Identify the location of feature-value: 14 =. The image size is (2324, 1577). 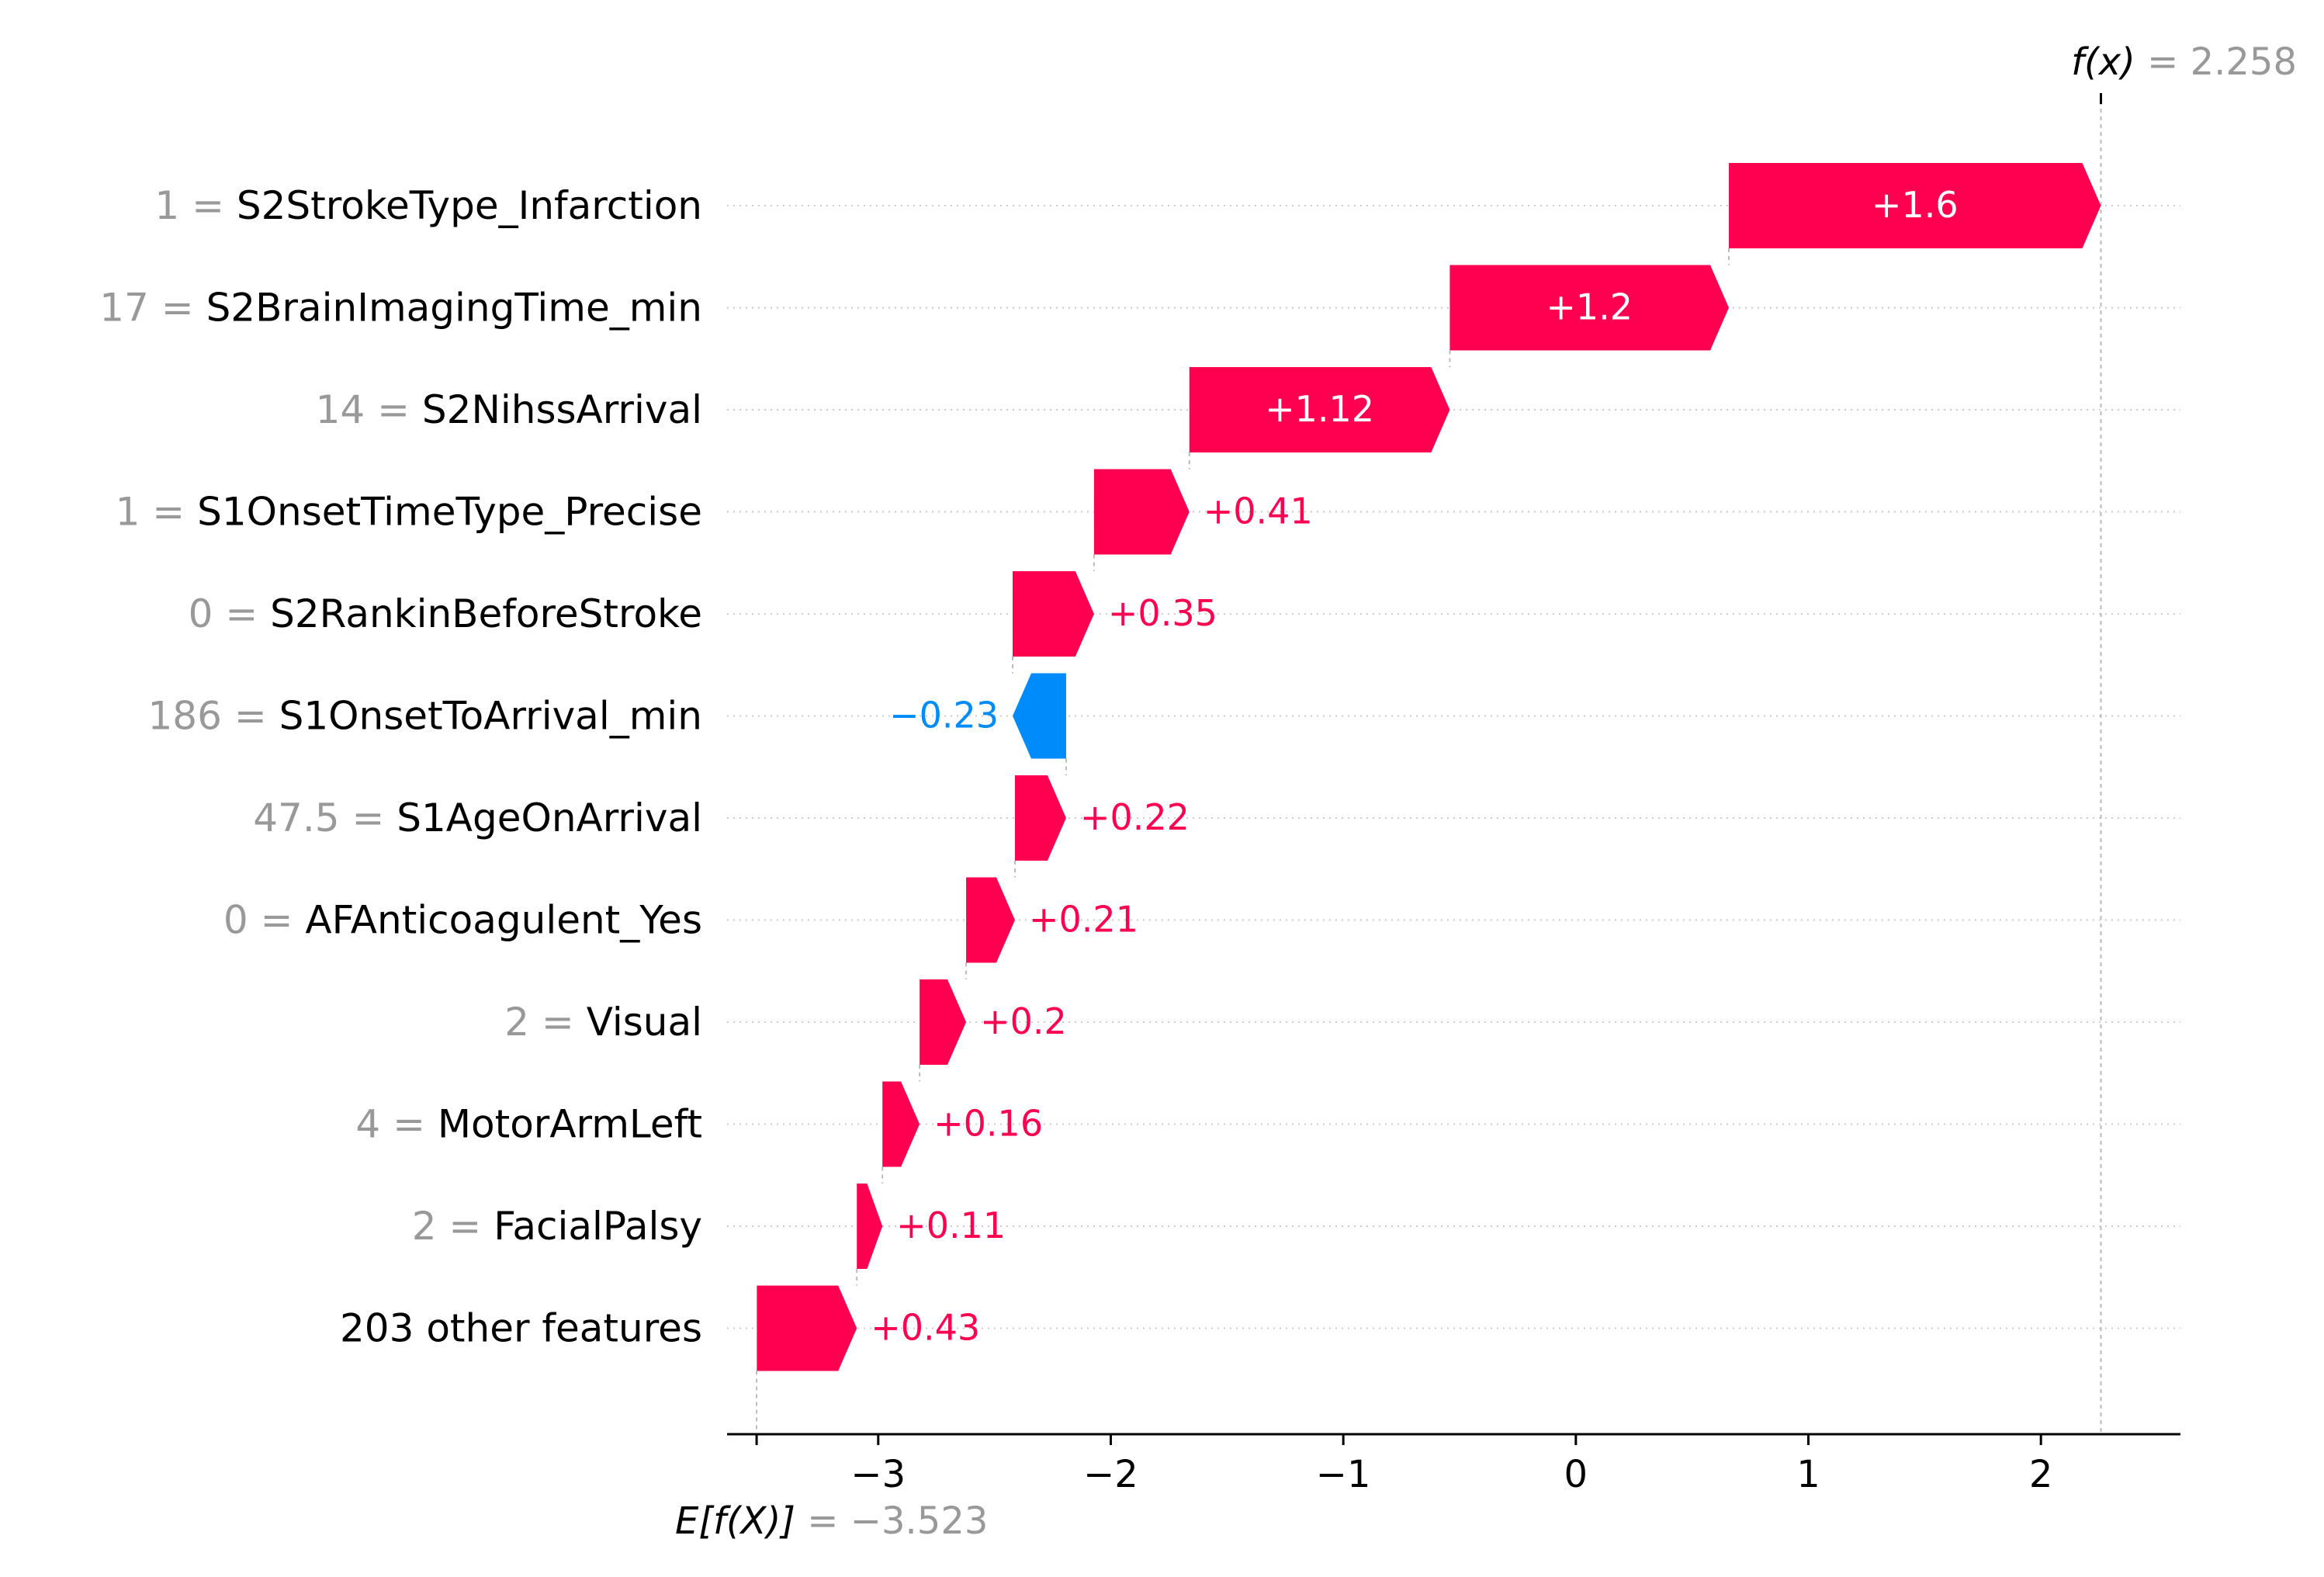
(369, 409).